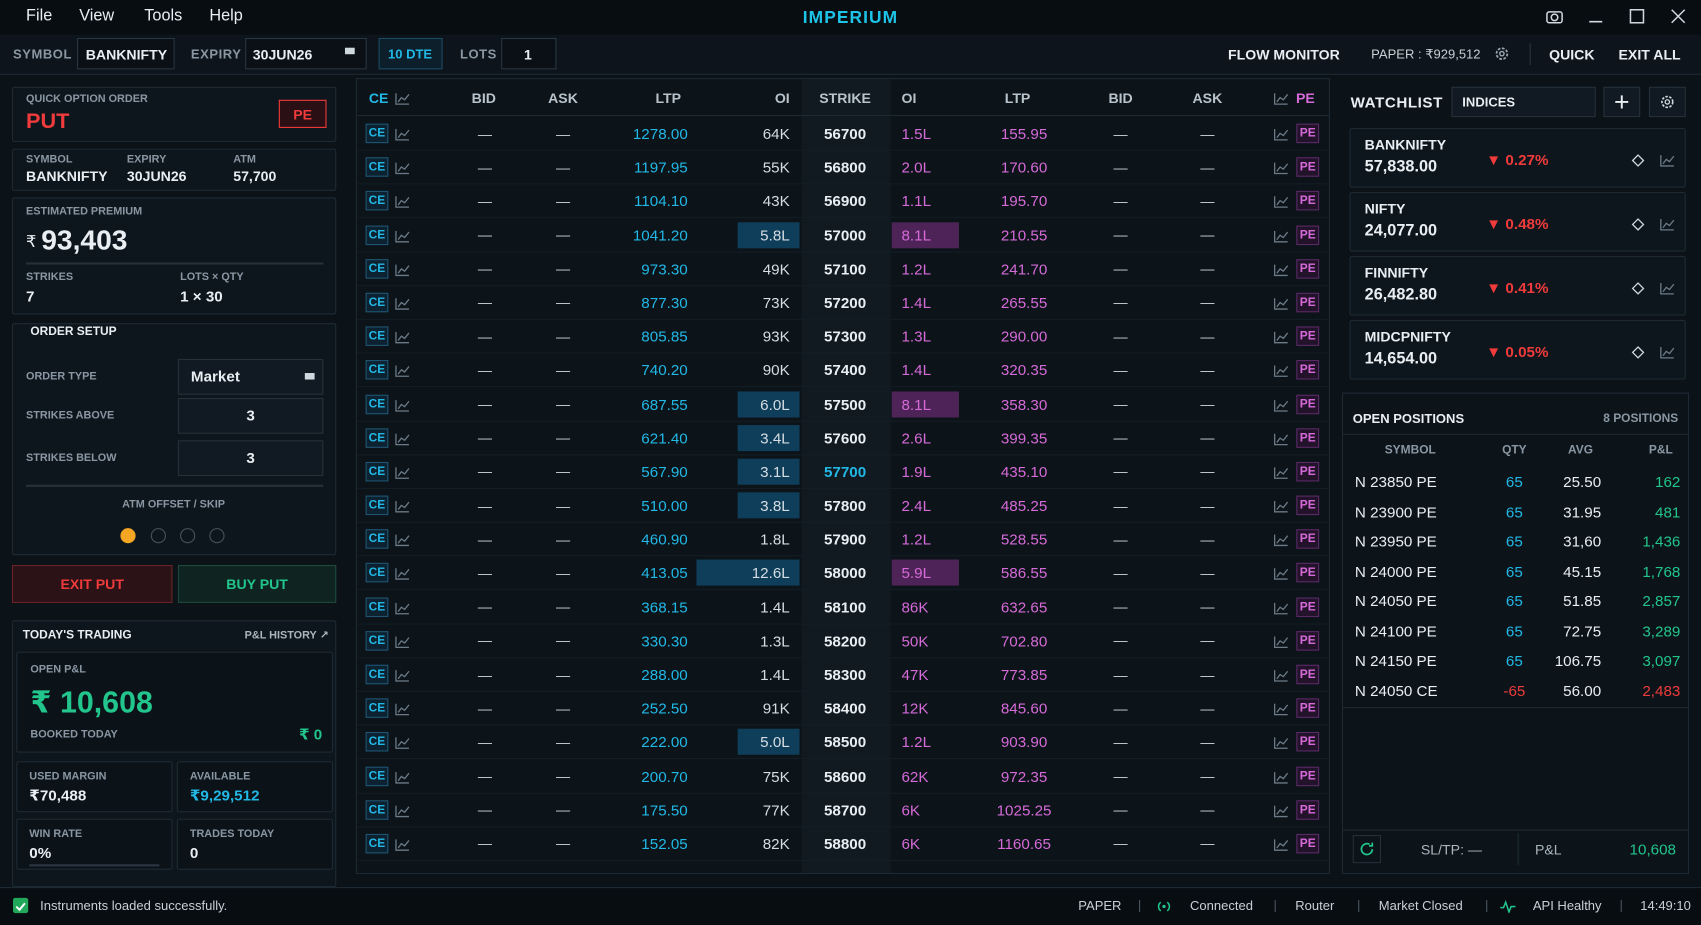  I want to click on maximize-button, so click(1637, 16).